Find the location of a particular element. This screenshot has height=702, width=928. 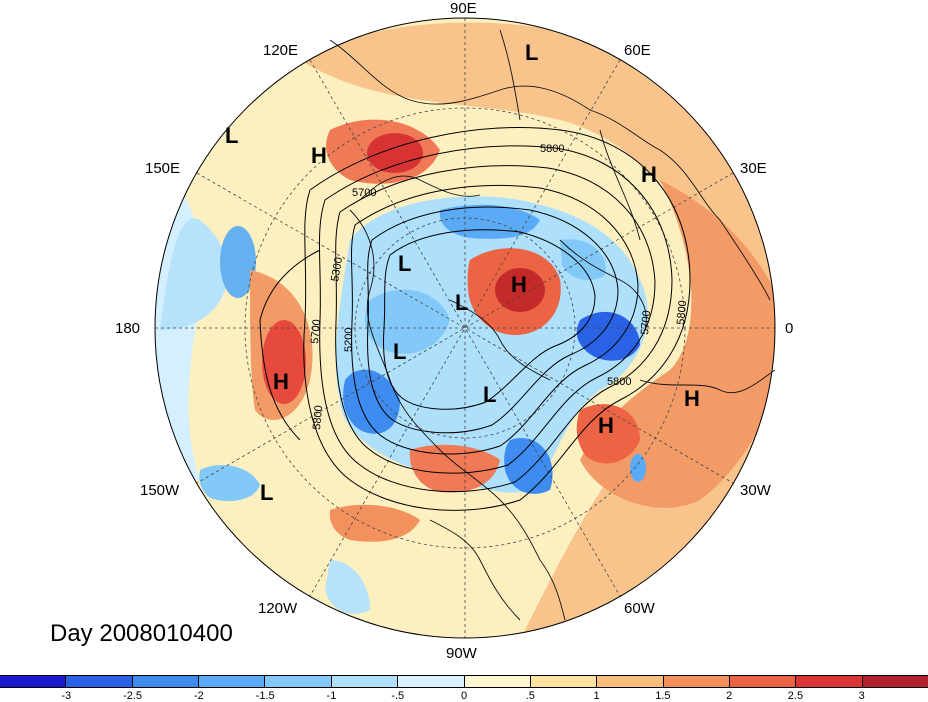

colorbar-tick-label: .5 is located at coordinates (530, 696).